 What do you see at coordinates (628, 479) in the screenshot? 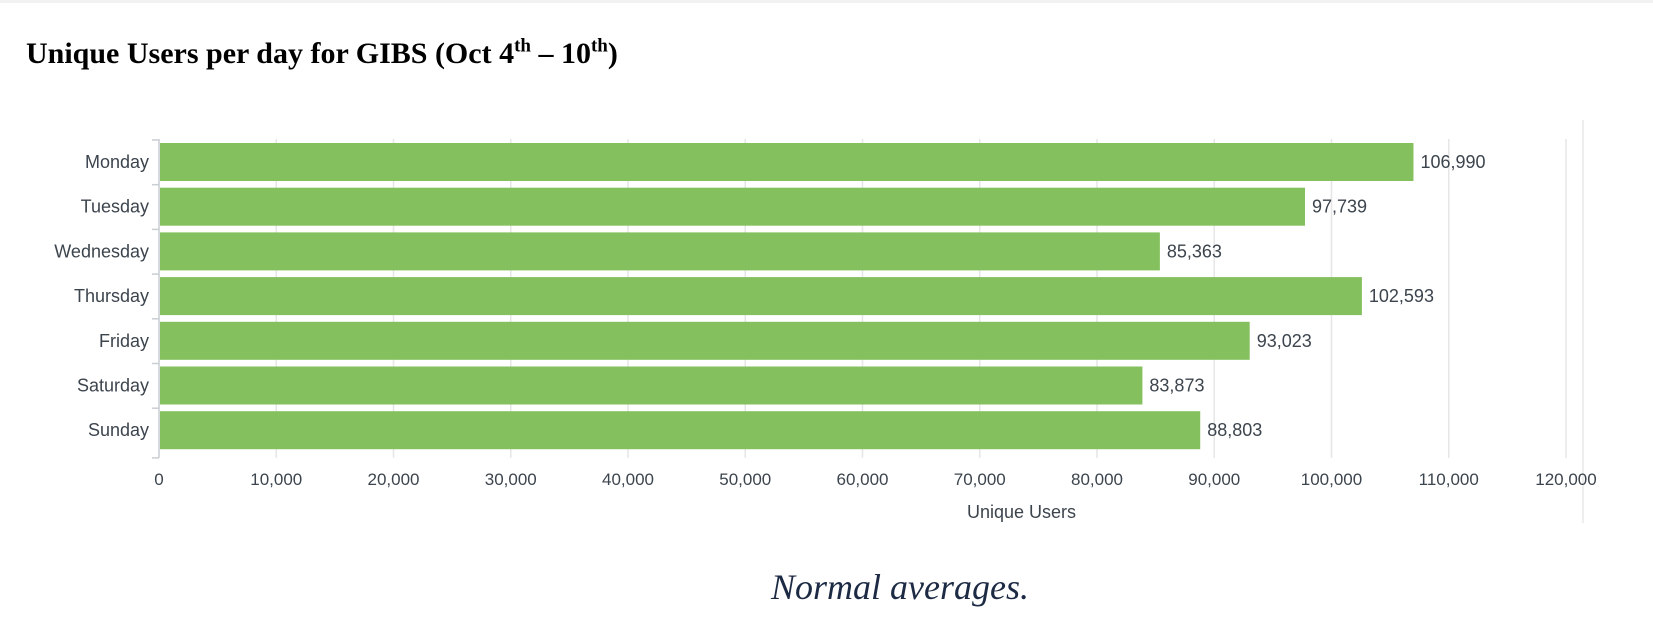
I see `x-tick-label: 40,000` at bounding box center [628, 479].